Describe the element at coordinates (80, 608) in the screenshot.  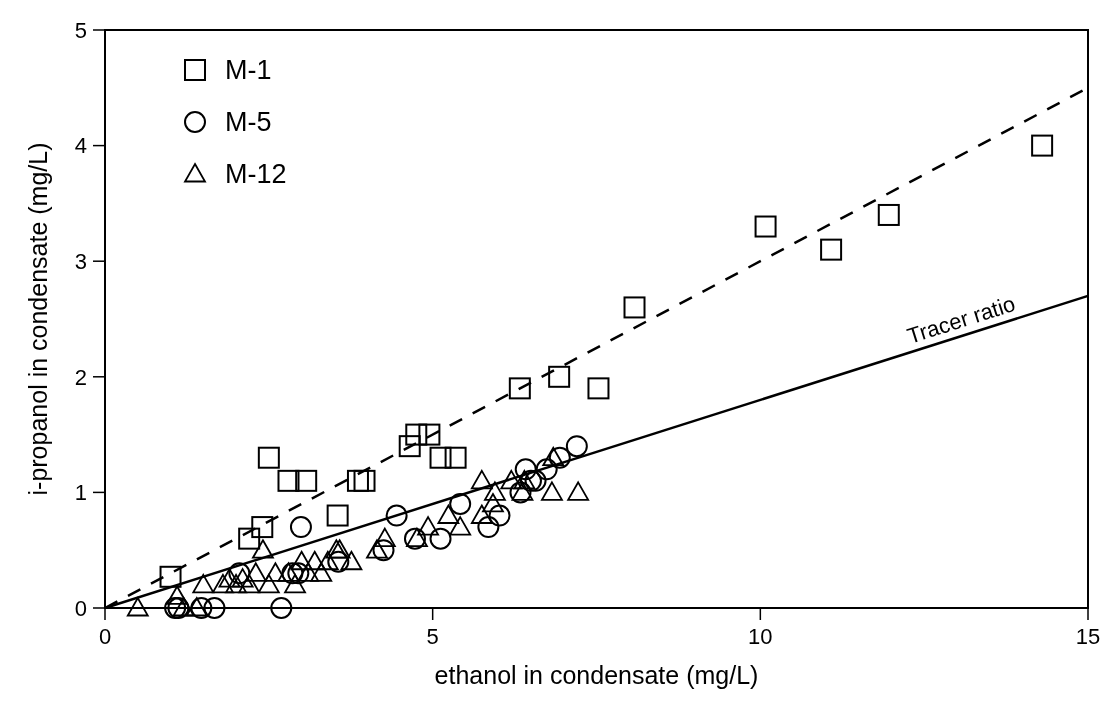
I see `y-tick-label: 0` at that location.